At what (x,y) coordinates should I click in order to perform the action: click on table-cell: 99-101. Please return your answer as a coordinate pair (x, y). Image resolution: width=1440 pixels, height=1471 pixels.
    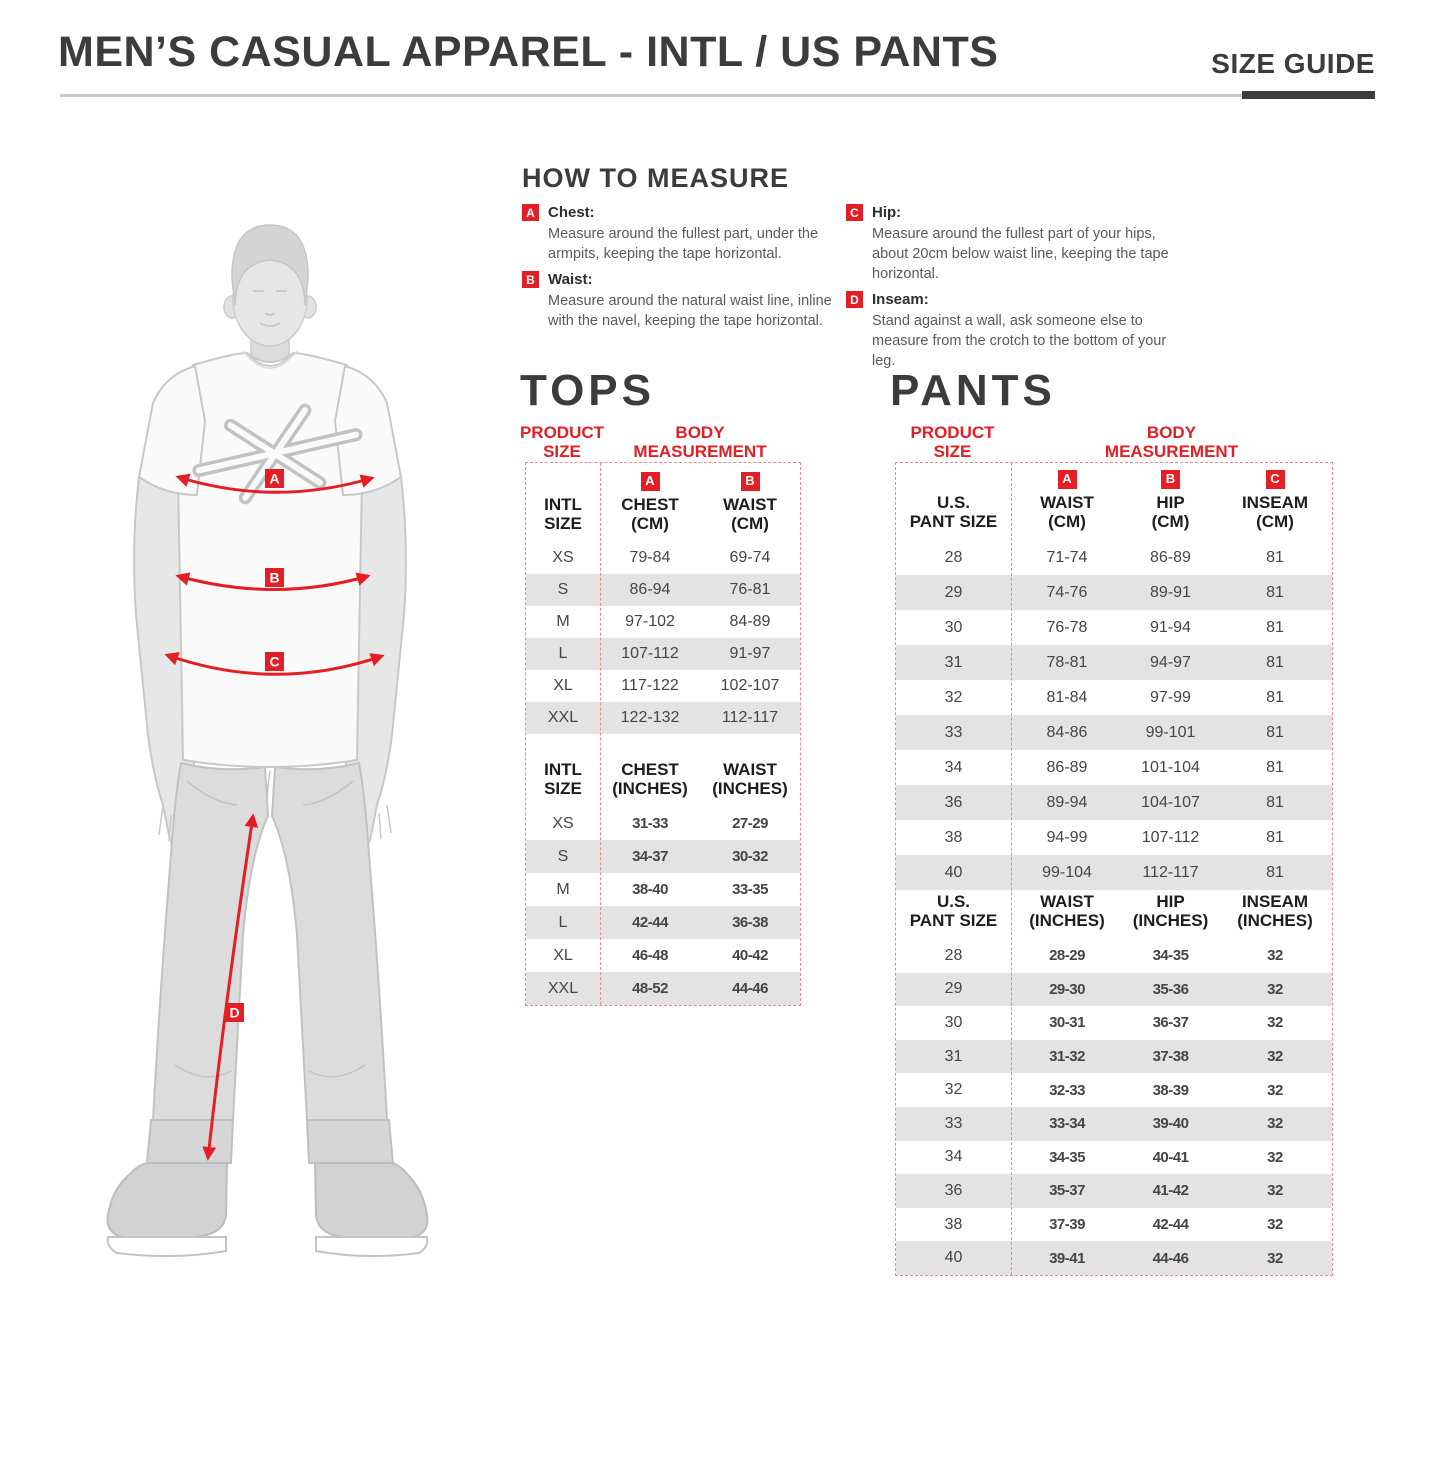
    Looking at the image, I should click on (1170, 732).